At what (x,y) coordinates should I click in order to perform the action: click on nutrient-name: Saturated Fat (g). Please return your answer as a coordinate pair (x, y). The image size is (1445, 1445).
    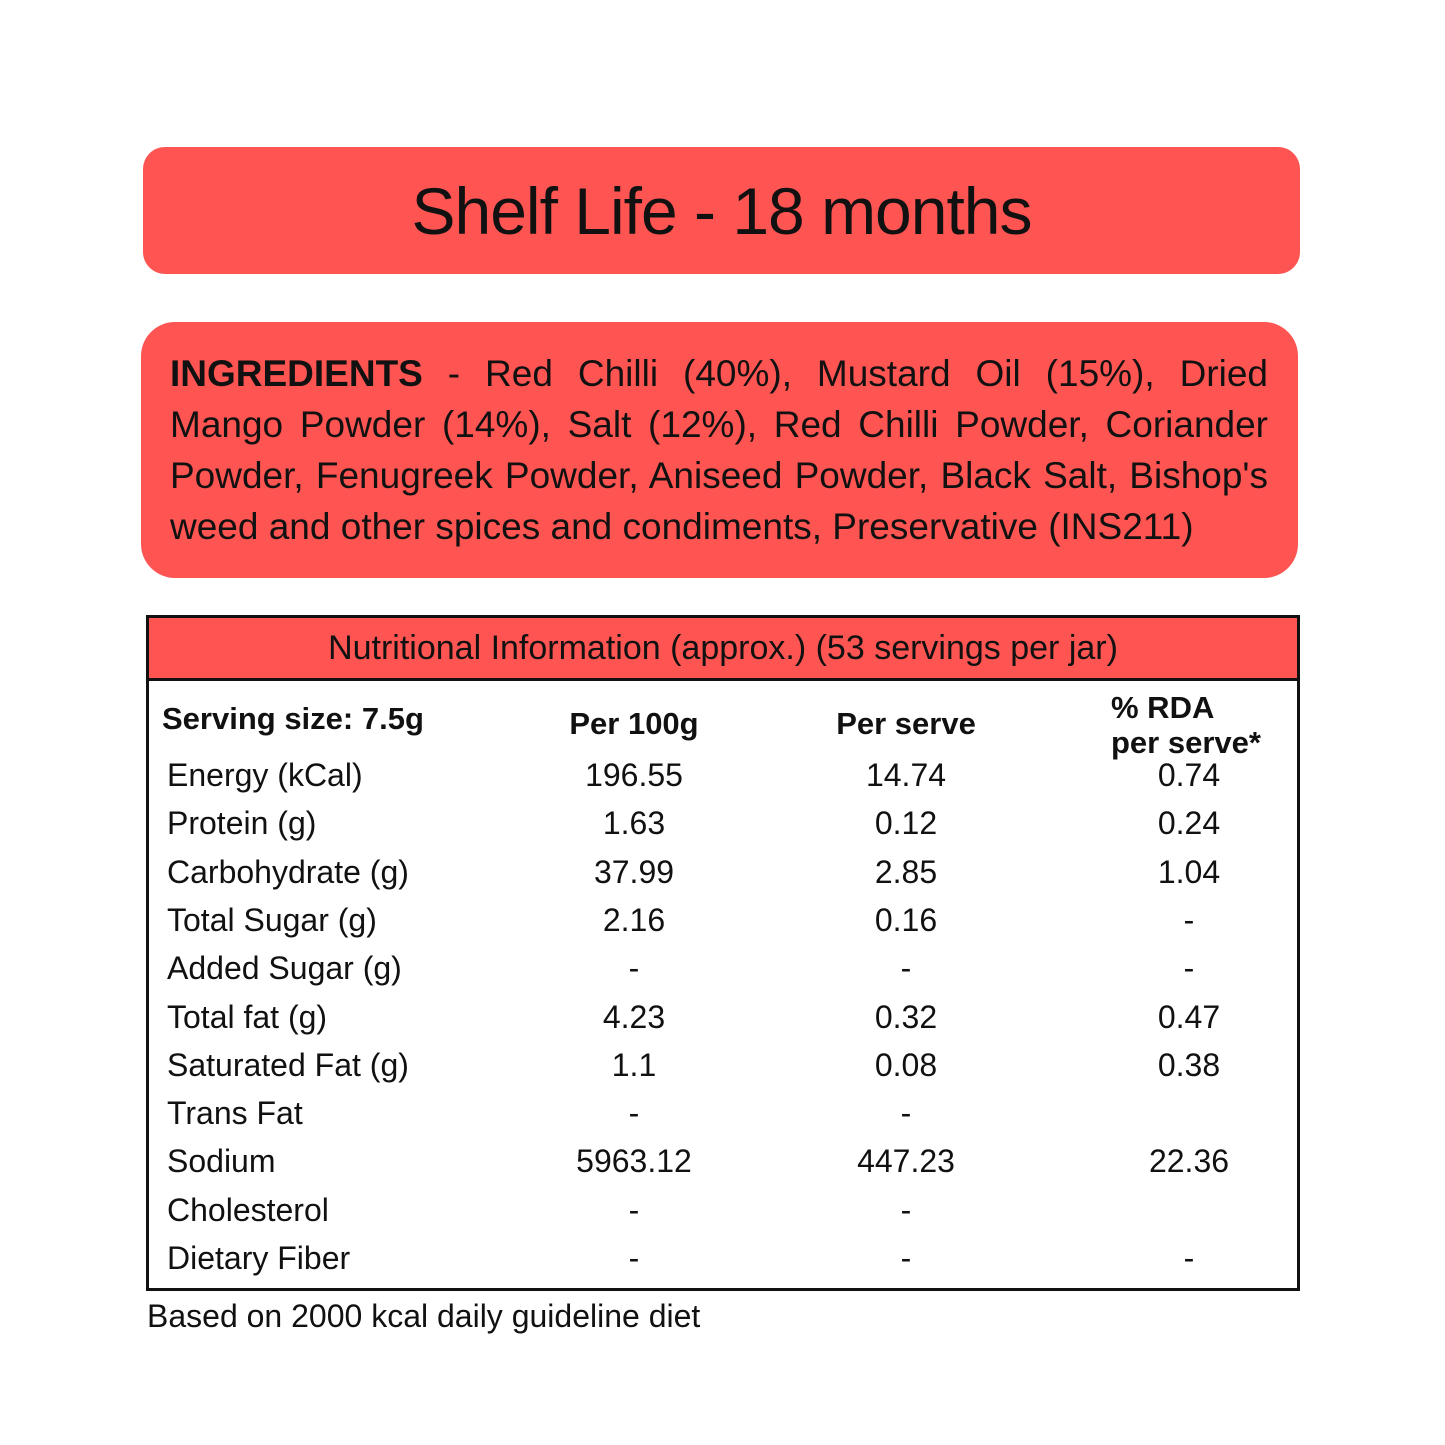
    Looking at the image, I should click on (288, 1064).